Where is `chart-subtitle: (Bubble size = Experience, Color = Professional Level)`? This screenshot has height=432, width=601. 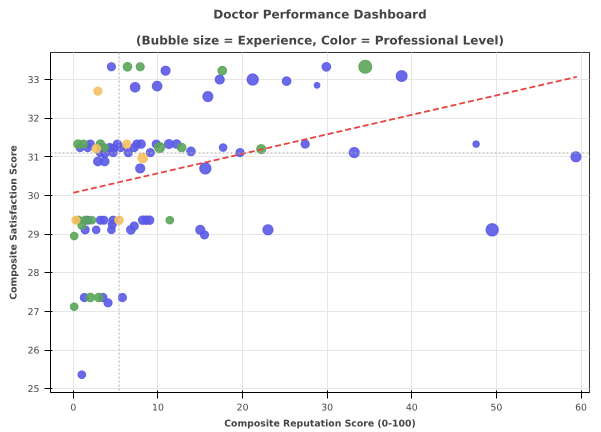
chart-subtitle: (Bubble size = Experience, Color = Professional Level) is located at coordinates (320, 41).